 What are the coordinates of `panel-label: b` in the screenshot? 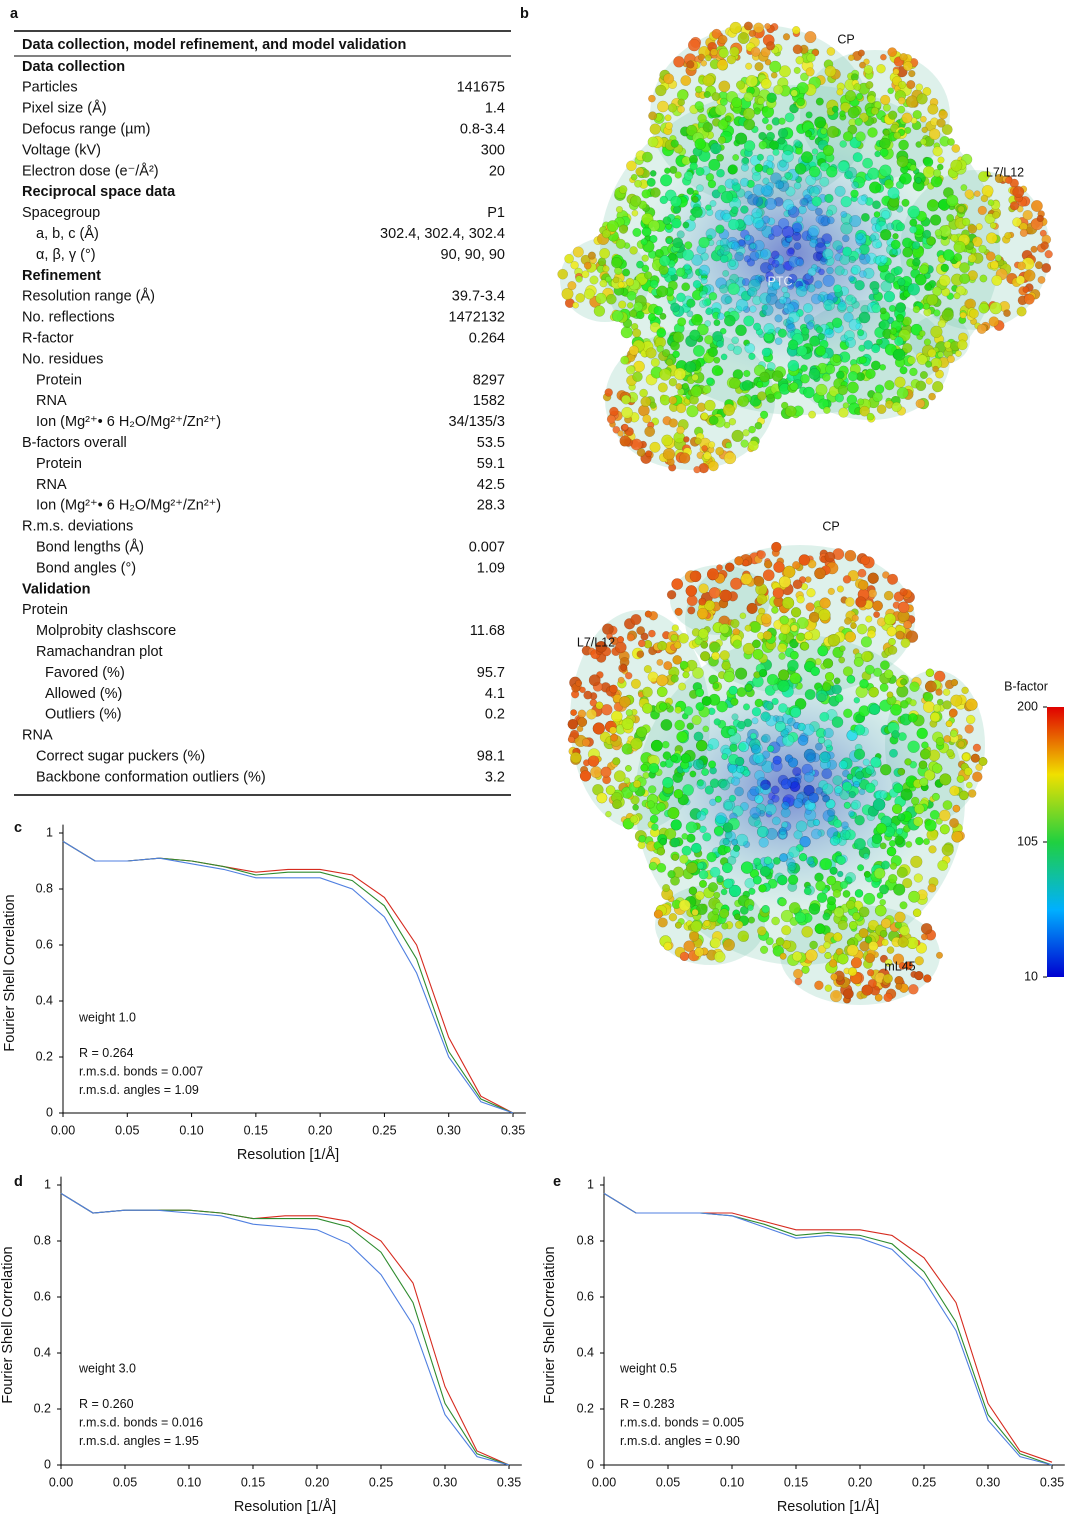 It's located at (524, 14).